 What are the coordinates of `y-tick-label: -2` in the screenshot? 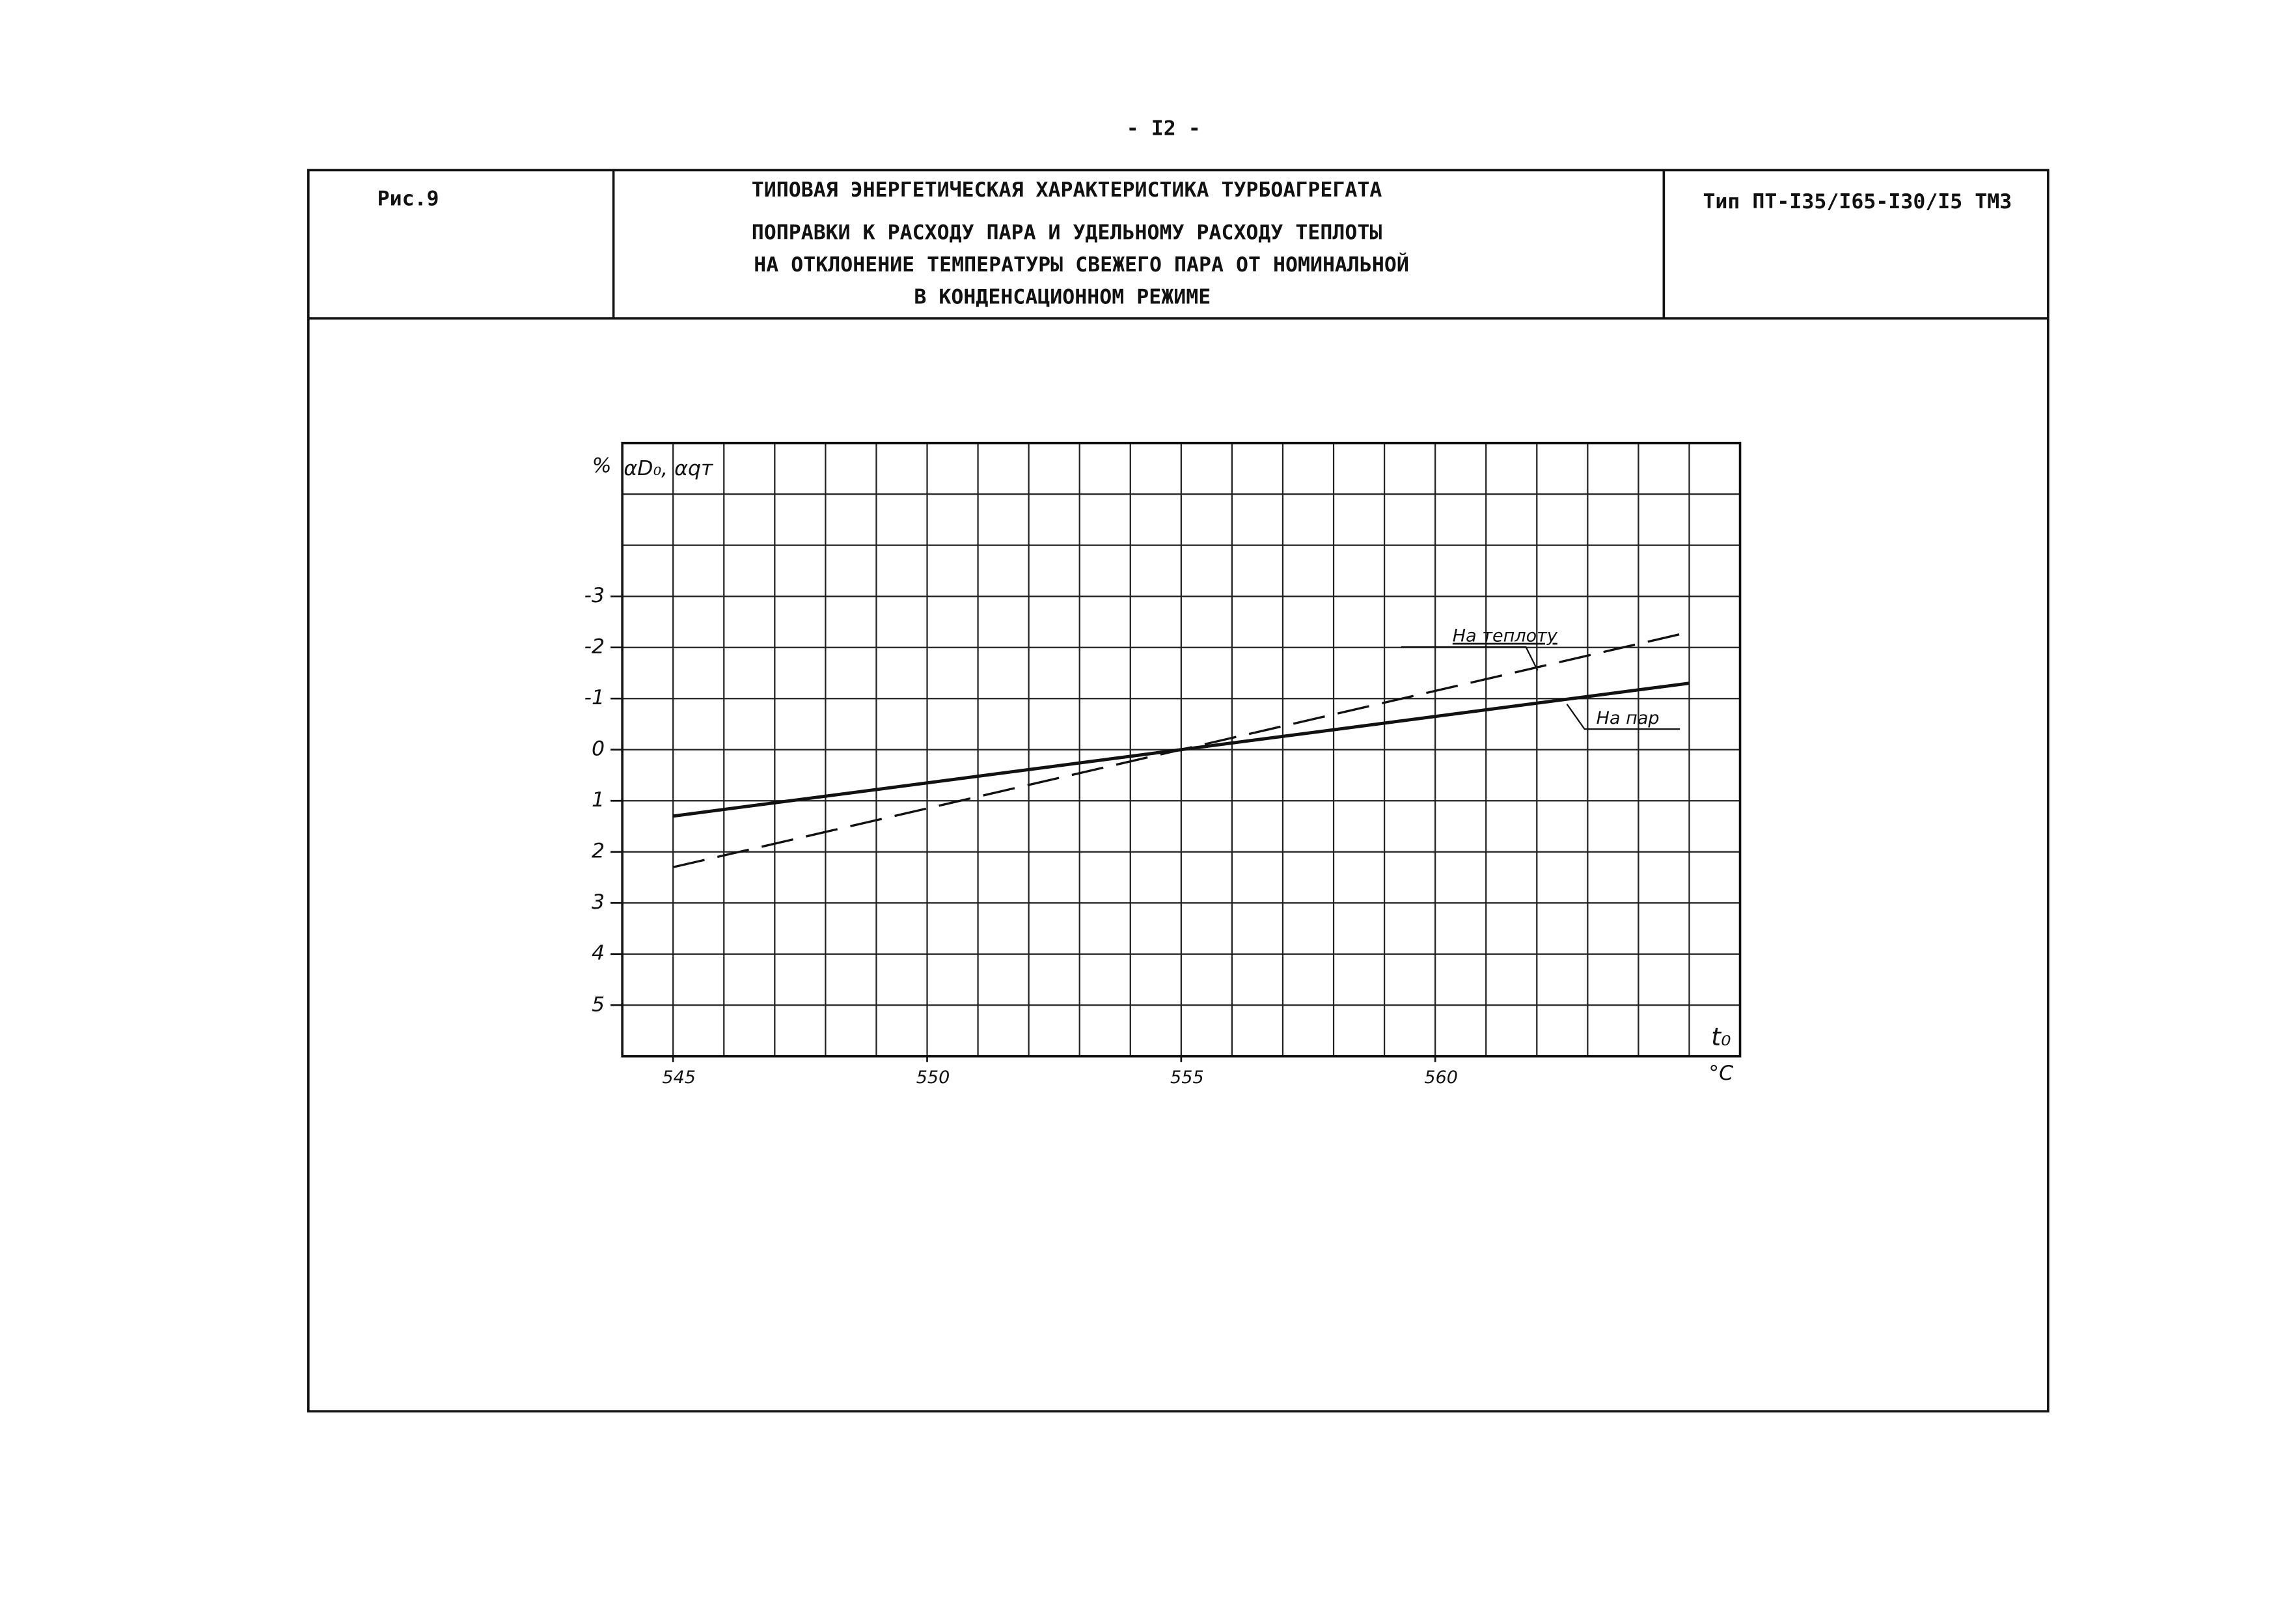 It's located at (594, 647).